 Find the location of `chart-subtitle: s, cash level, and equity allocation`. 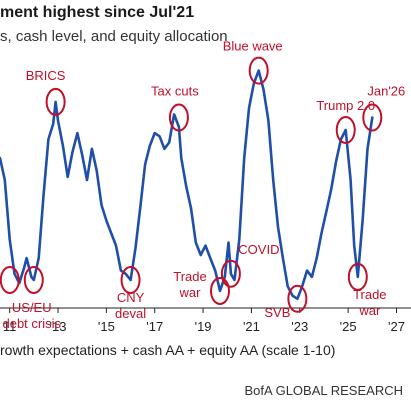

chart-subtitle: s, cash level, and equity allocation is located at coordinates (114, 36).